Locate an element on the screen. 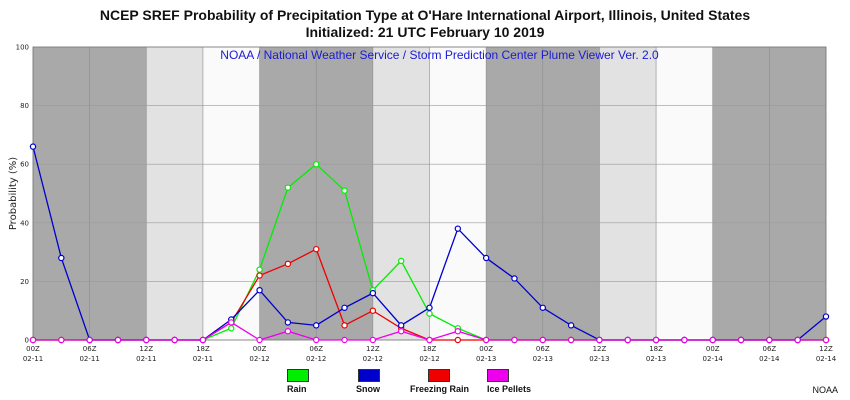 Image resolution: width=850 pixels, height=400 pixels. legend-item: Freezing Rain is located at coordinates (455, 382).